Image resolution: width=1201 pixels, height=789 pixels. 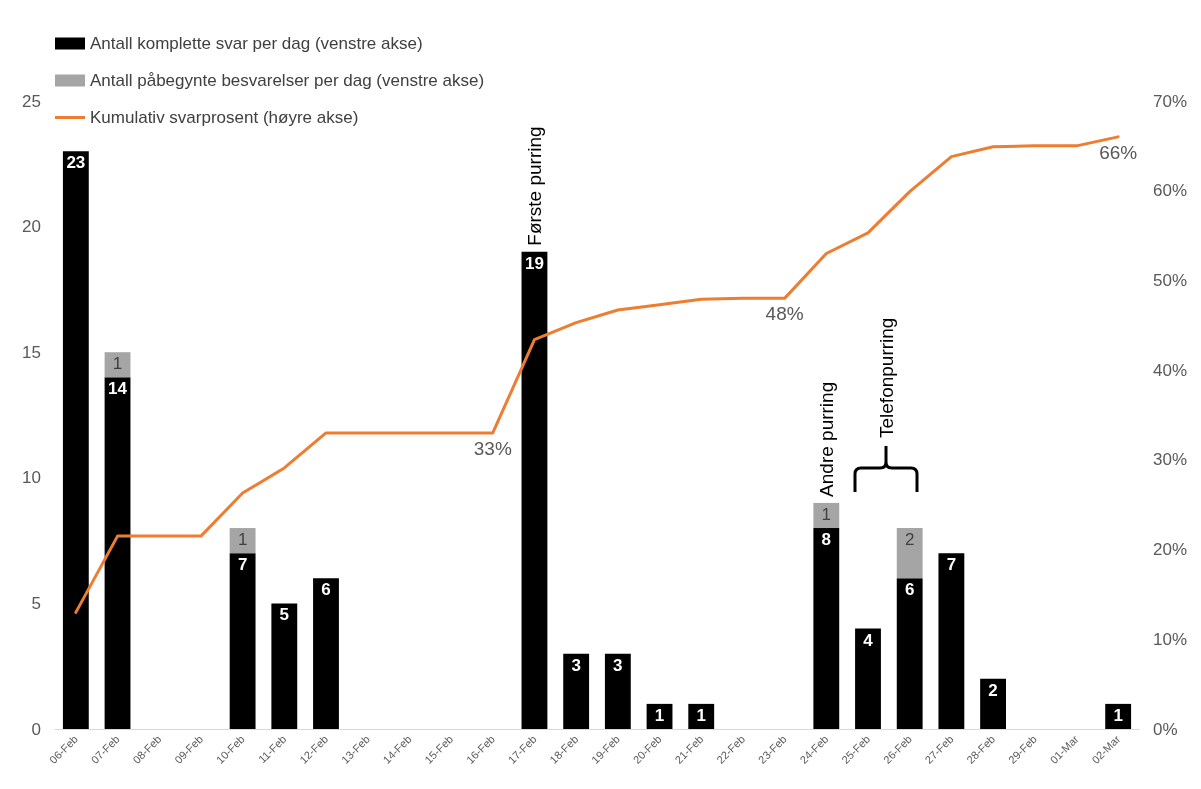 What do you see at coordinates (31, 227) in the screenshot?
I see `y-tick-label: 20` at bounding box center [31, 227].